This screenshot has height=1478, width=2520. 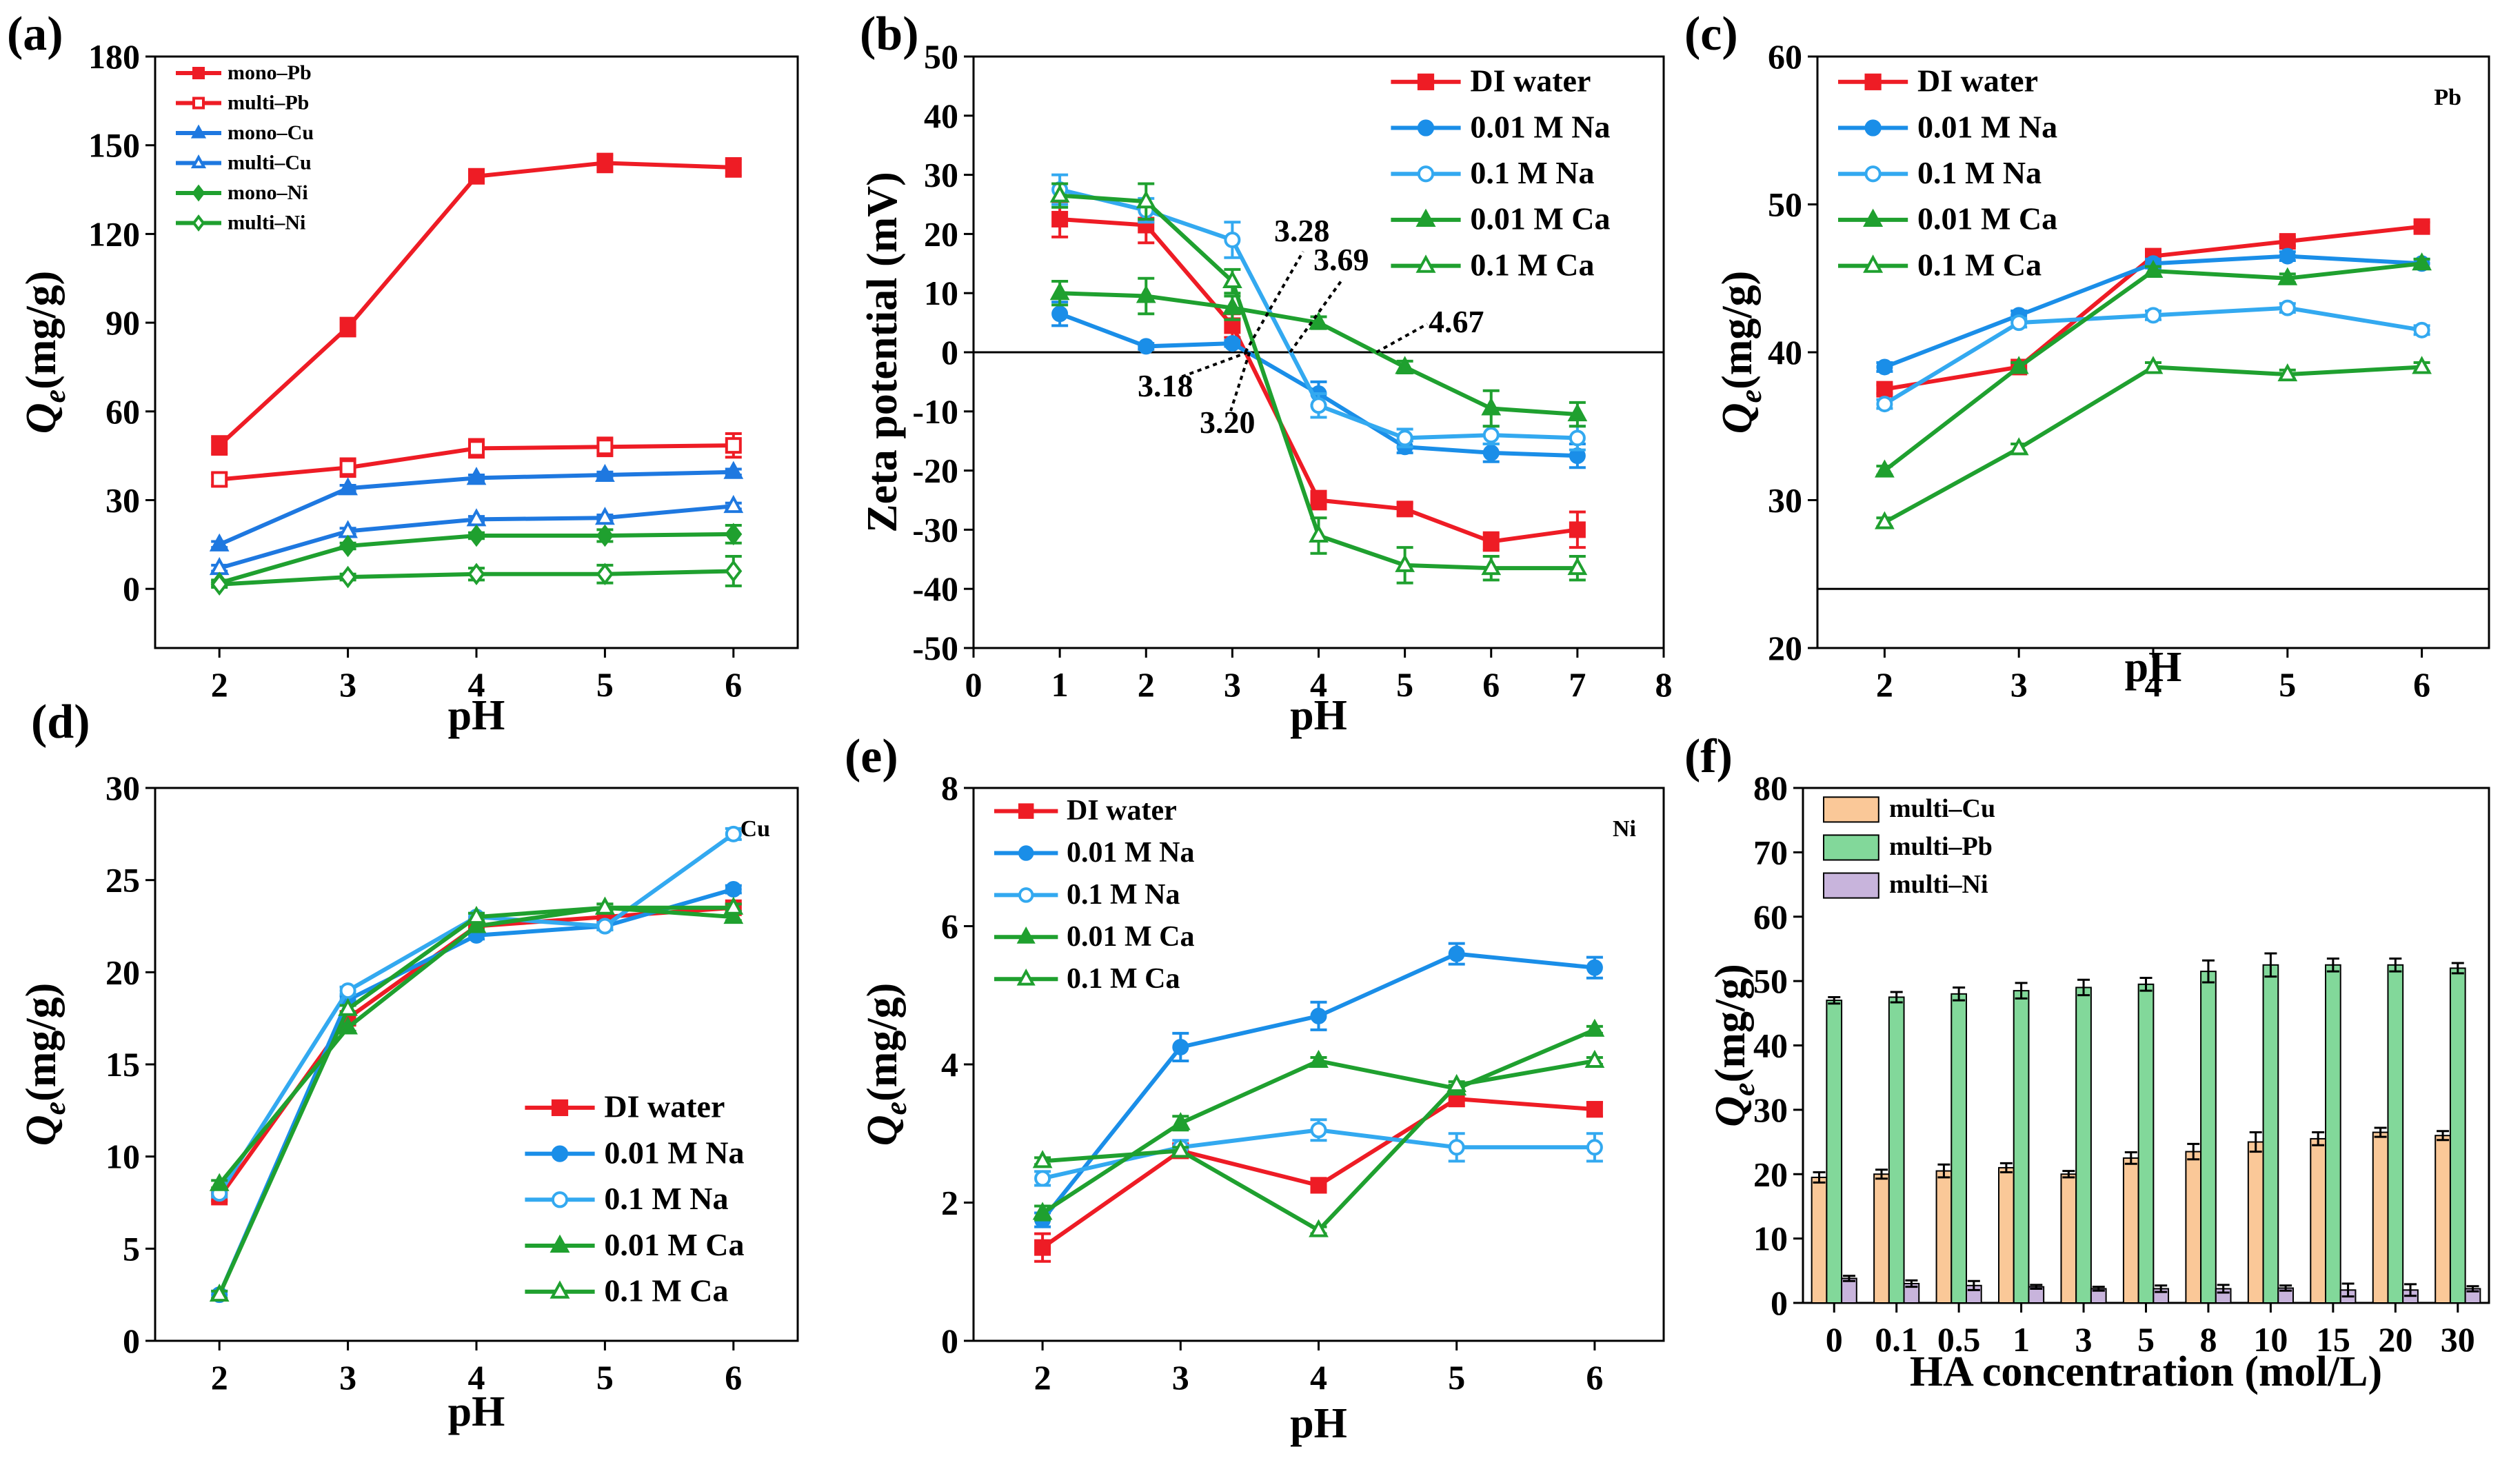 I want to click on x-tick-label-f: 20, so click(x=2395, y=1339).